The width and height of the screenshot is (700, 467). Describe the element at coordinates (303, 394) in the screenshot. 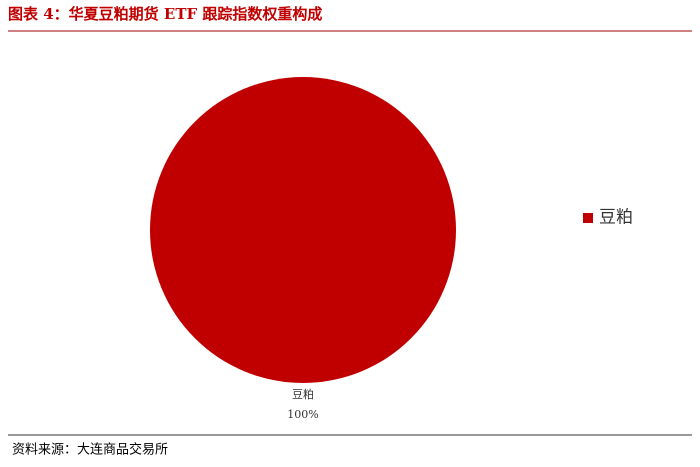

I see `slice-category-label: 豆粕` at that location.